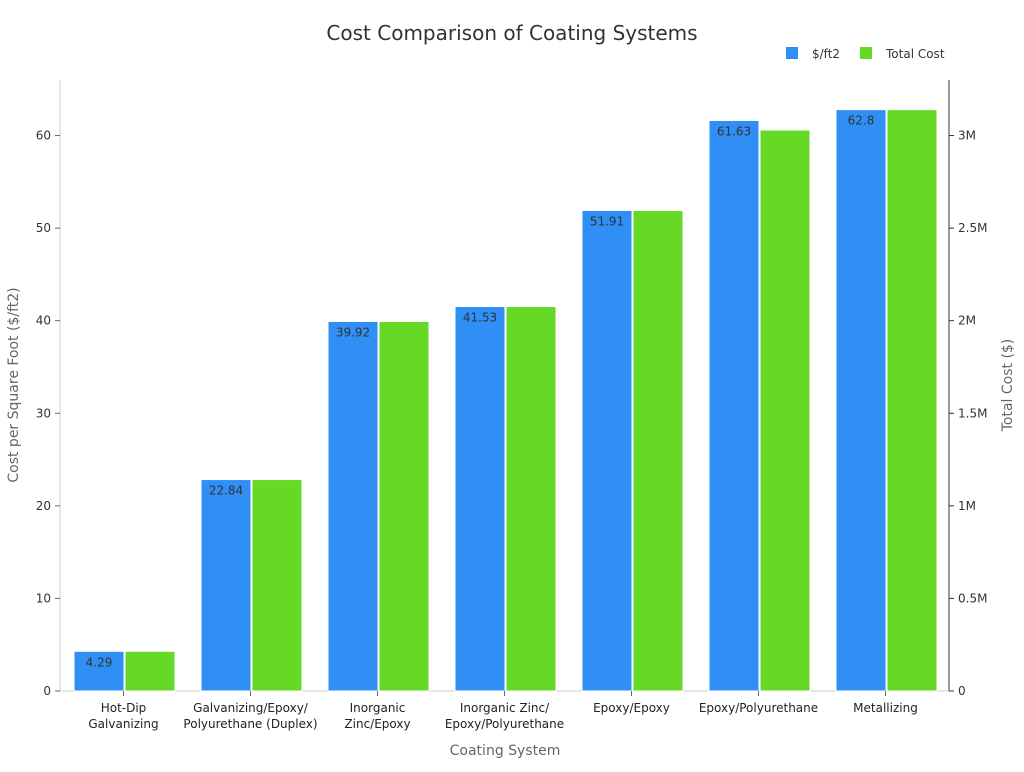  What do you see at coordinates (967, 506) in the screenshot?
I see `y2-tick-label: 1M` at bounding box center [967, 506].